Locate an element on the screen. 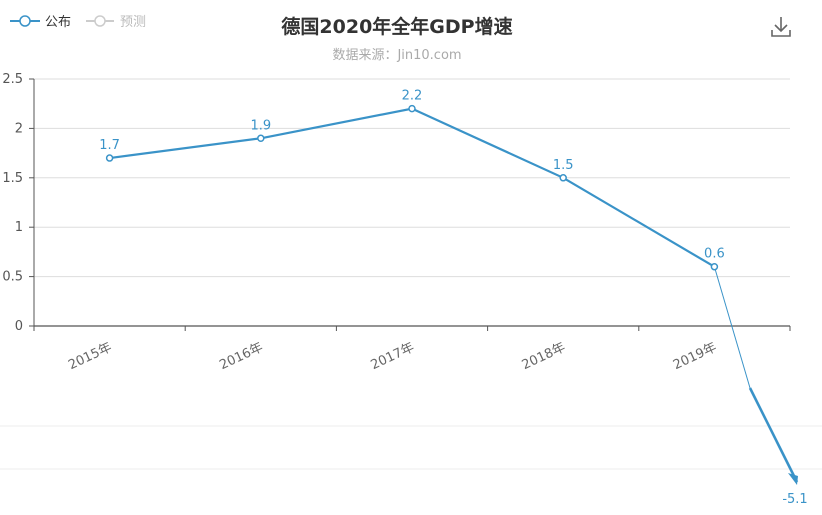  chart-title: 德国2020年全年GDP增速 is located at coordinates (396, 26).